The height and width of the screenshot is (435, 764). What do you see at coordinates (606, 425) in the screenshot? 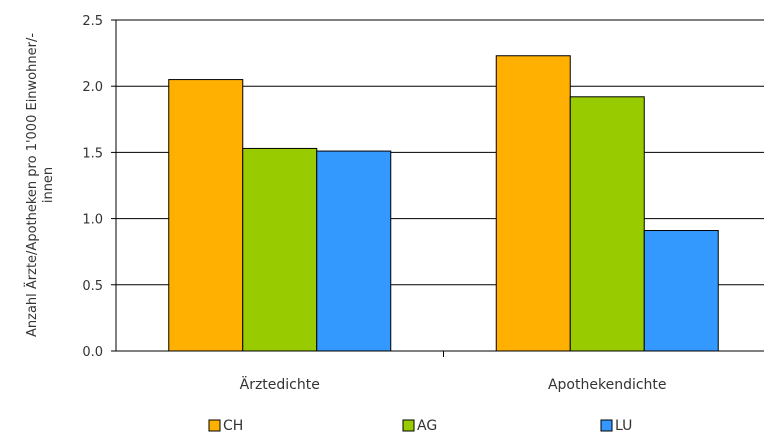
I see `legend-swatch-lu` at bounding box center [606, 425].